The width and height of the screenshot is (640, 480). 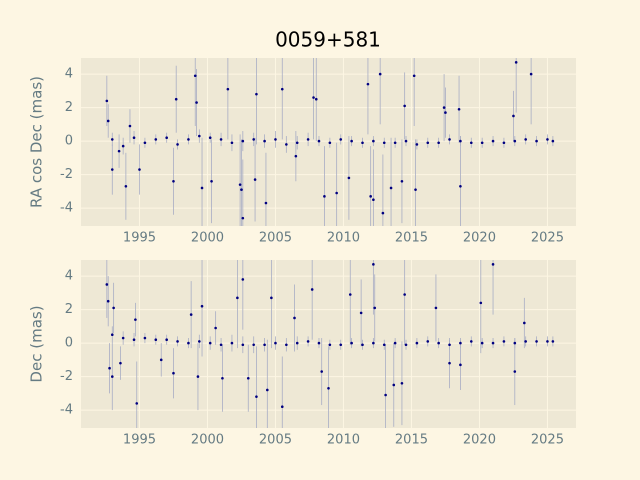 What do you see at coordinates (343, 238) in the screenshot?
I see `x-tick-label: 2010` at bounding box center [343, 238].